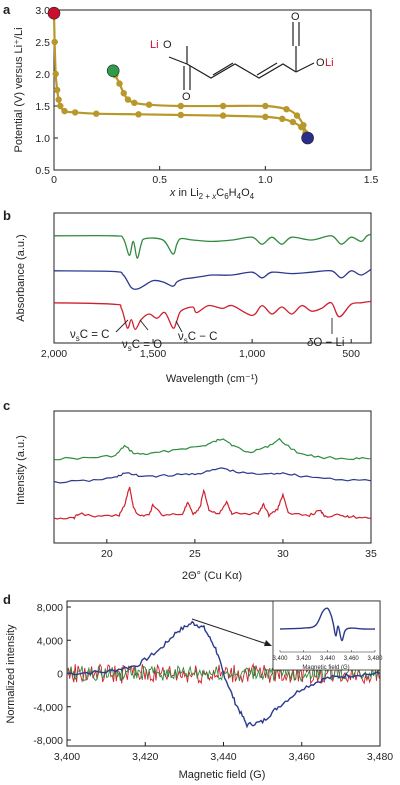 The width and height of the screenshot is (400, 785). I want to click on panel-c-pattern-blue, so click(212, 475).